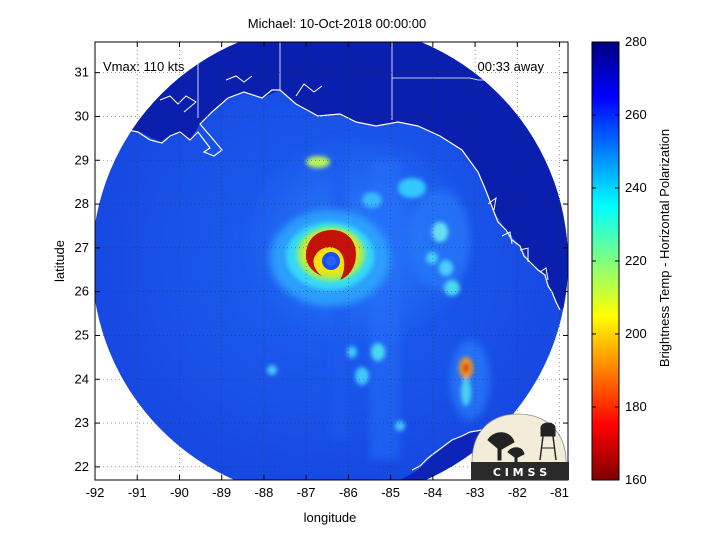  I want to click on plot-title: Michael: 10-Oct-2018 00:00:00, so click(337, 23).